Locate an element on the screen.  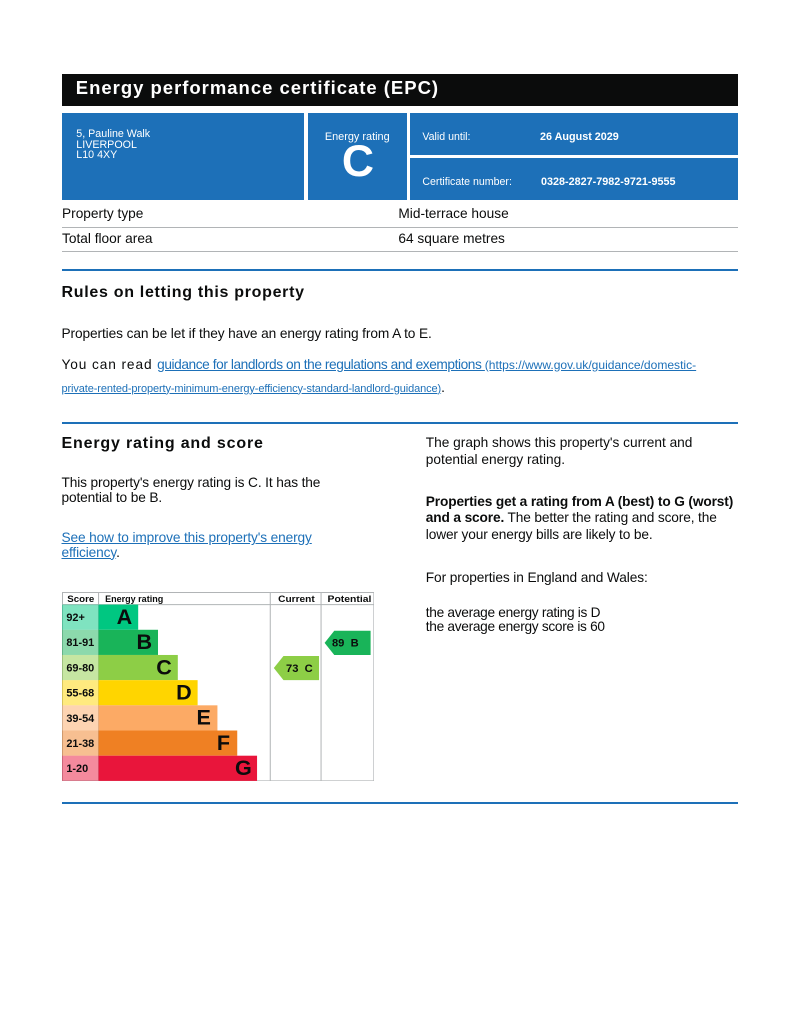
svg-text: Score is located at coordinates (80, 599).